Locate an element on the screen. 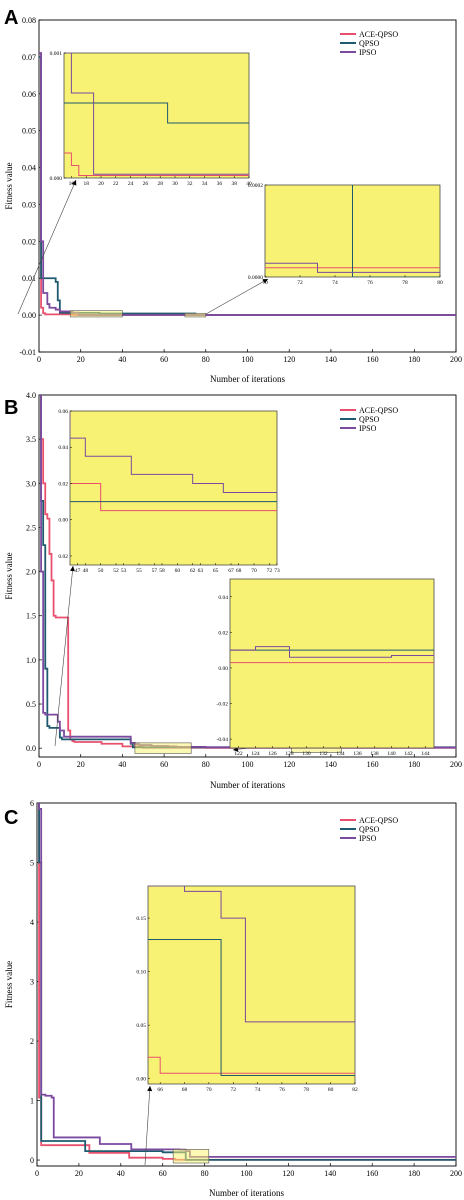  zoom-y-tick-label: 0.06 is located at coordinates (63, 412).